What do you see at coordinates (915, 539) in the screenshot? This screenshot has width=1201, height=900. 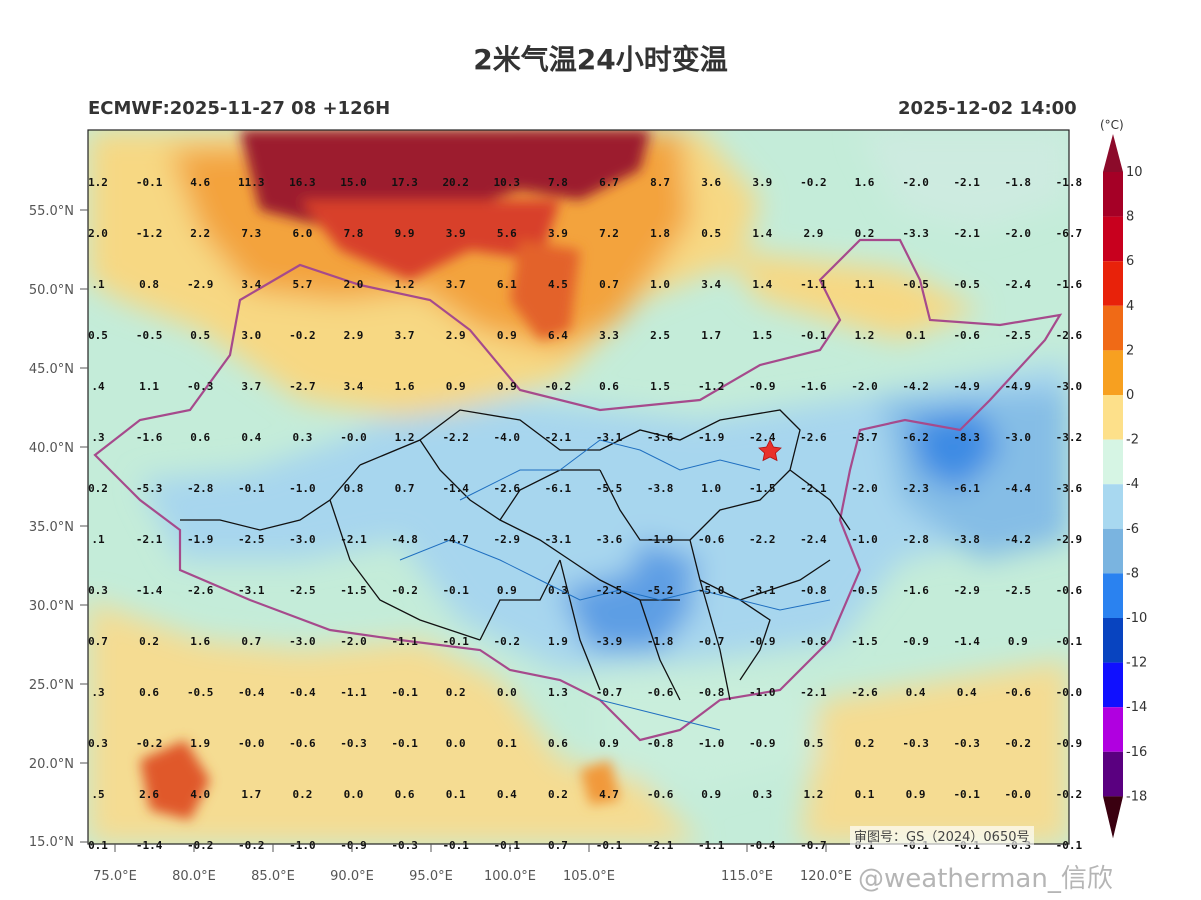 I see `grid-value: -2.8` at bounding box center [915, 539].